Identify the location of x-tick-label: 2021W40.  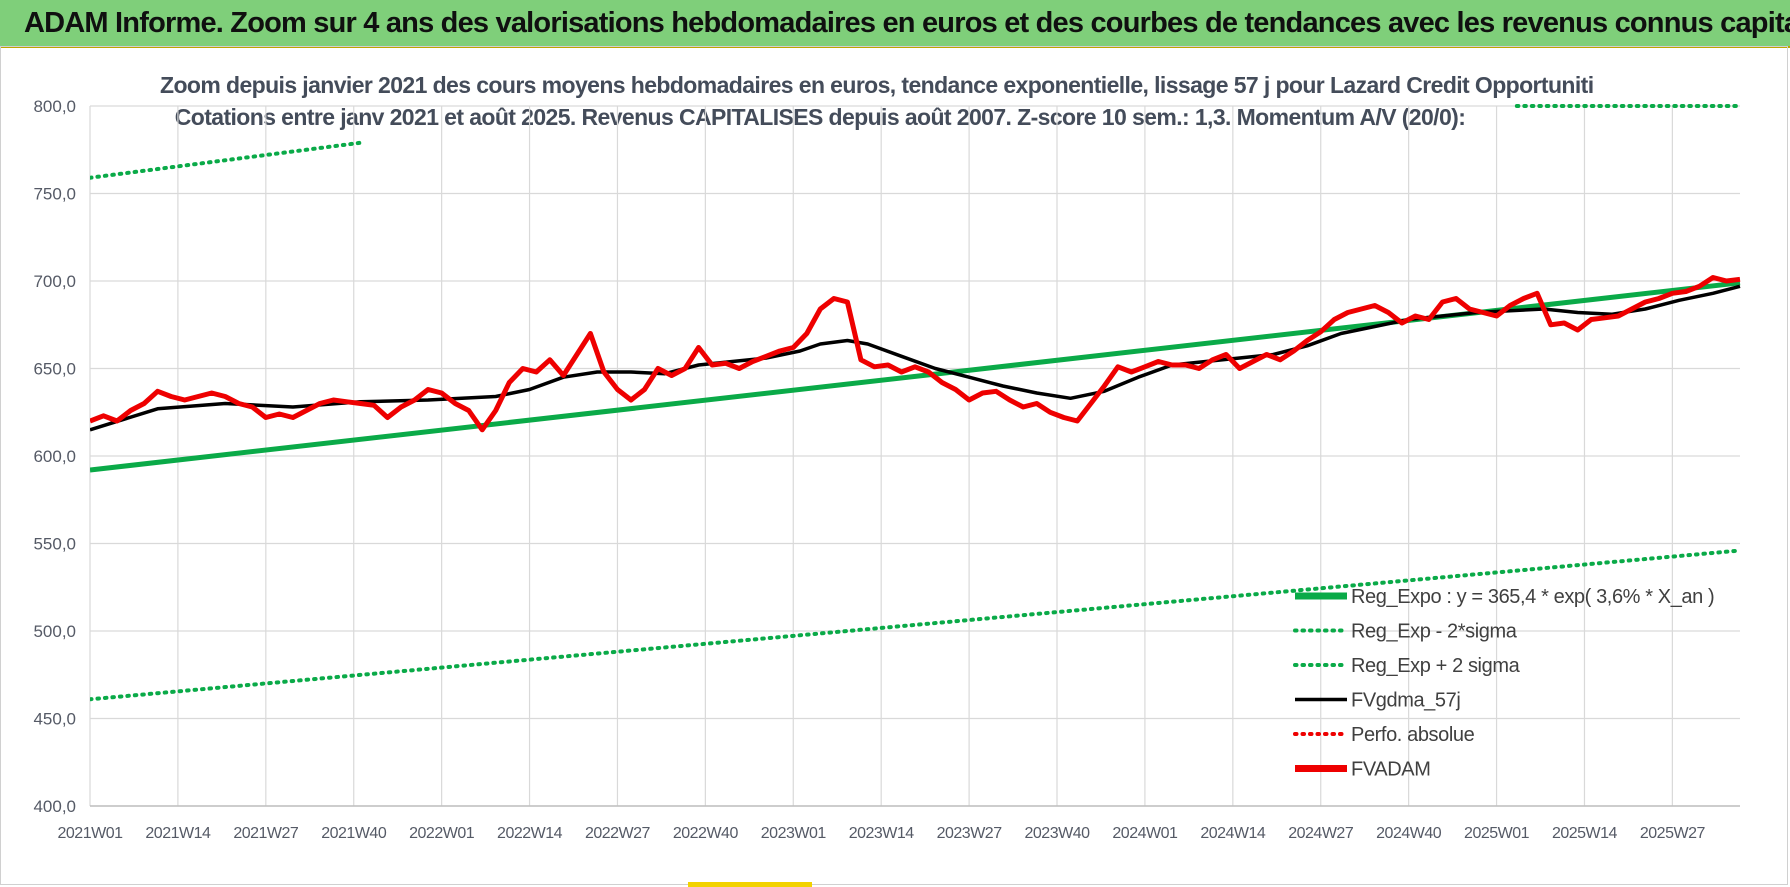
(354, 833).